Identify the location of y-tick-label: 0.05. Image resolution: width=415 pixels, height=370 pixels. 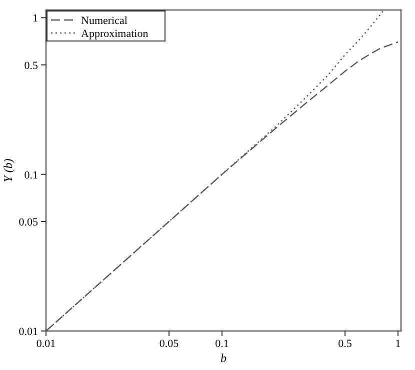
(28, 222).